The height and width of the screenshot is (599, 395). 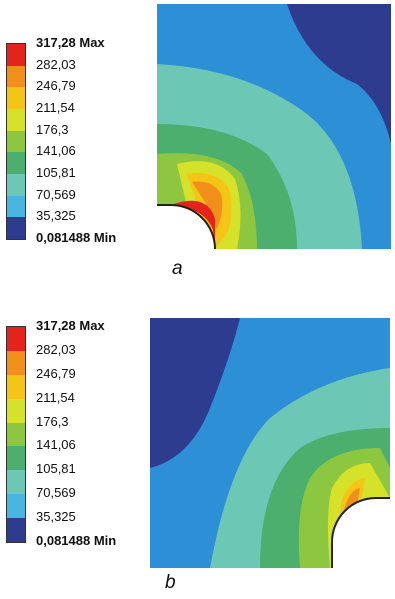 I want to click on panel-caption-b: b, so click(x=170, y=582).